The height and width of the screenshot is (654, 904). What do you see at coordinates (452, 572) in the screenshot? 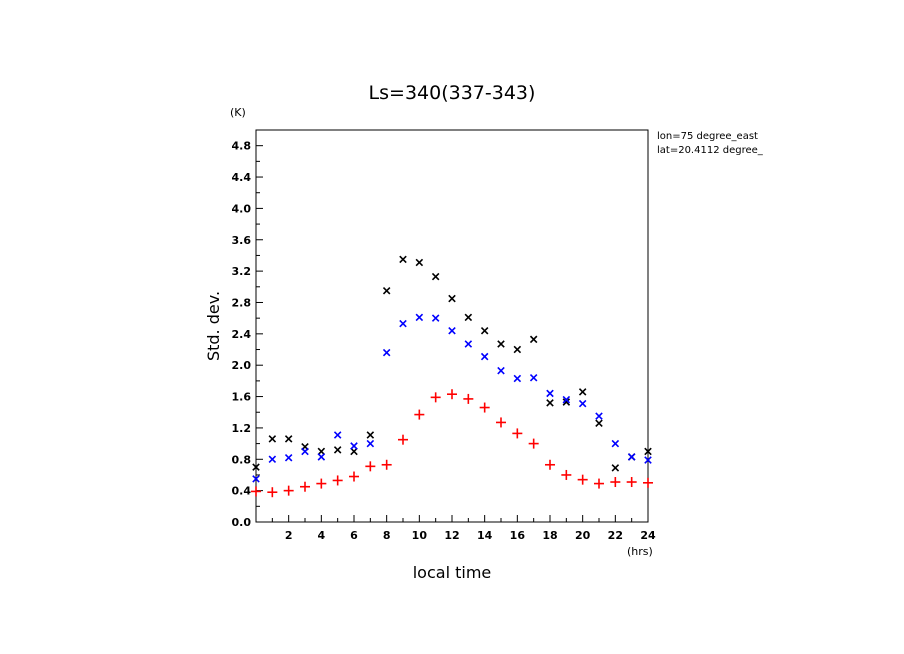
I see `x-axis-label: local time` at bounding box center [452, 572].